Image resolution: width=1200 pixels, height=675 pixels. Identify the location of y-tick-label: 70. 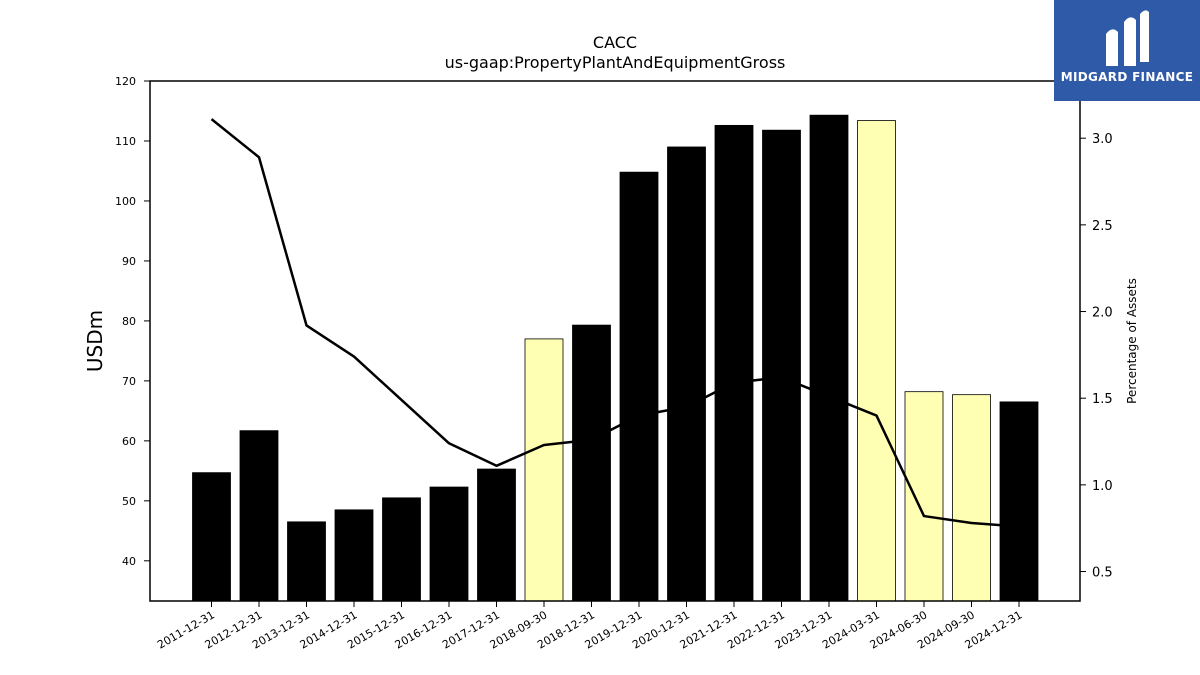
(129, 381).